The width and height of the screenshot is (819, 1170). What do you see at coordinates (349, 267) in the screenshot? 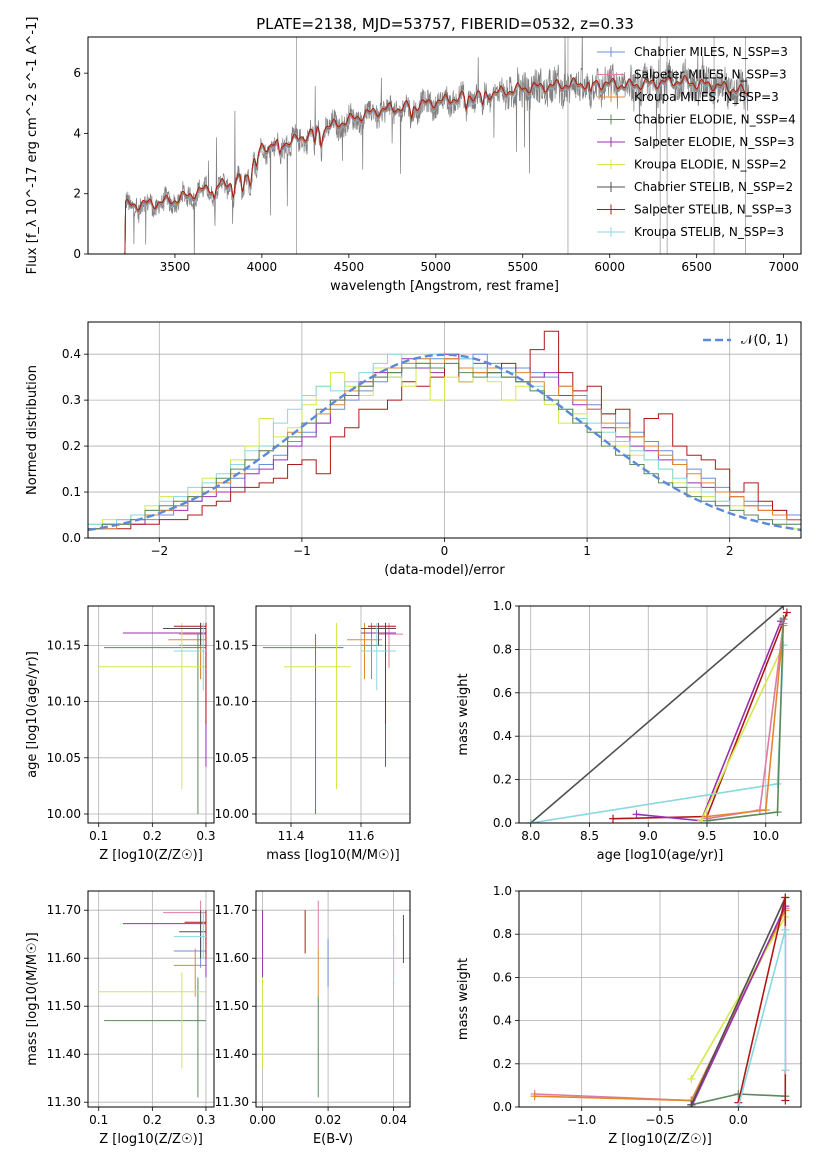
I see `x-tick-label: 4500` at bounding box center [349, 267].